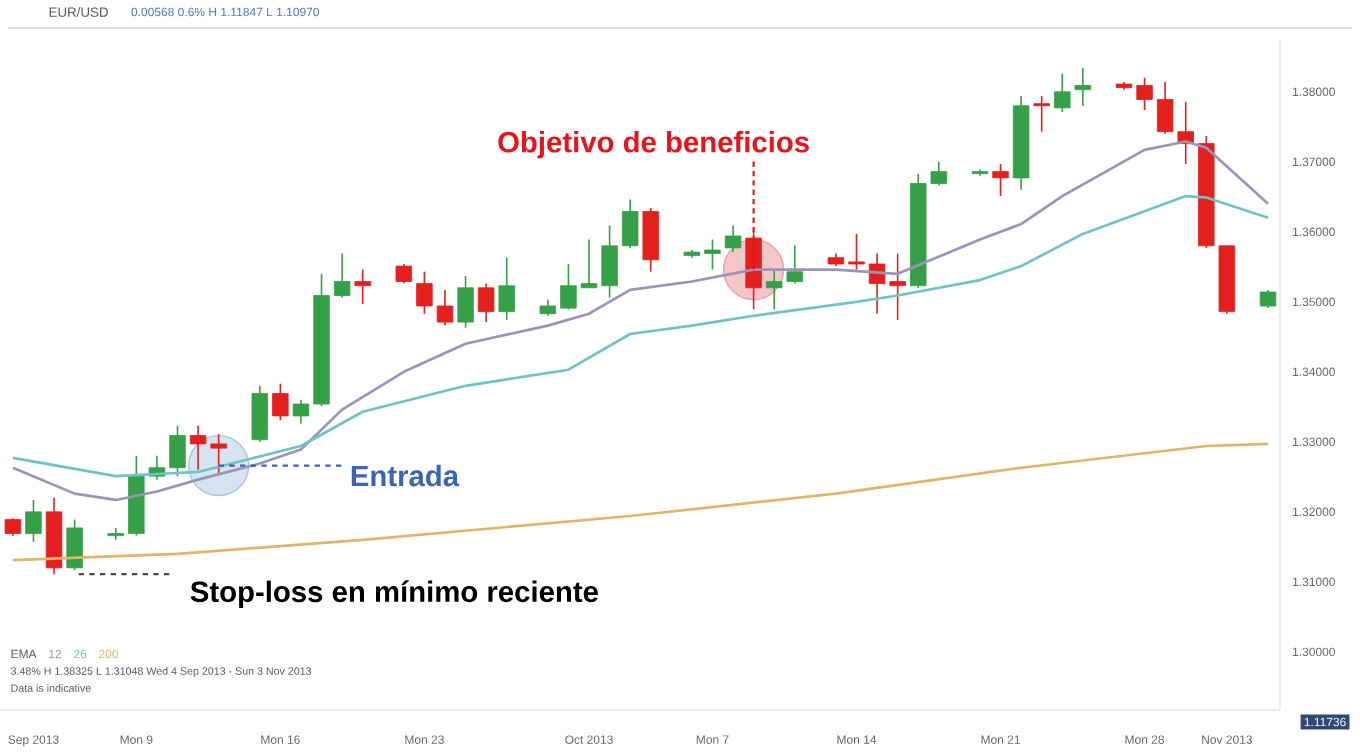  Describe the element at coordinates (640, 502) in the screenshot. I see `line-series` at that location.